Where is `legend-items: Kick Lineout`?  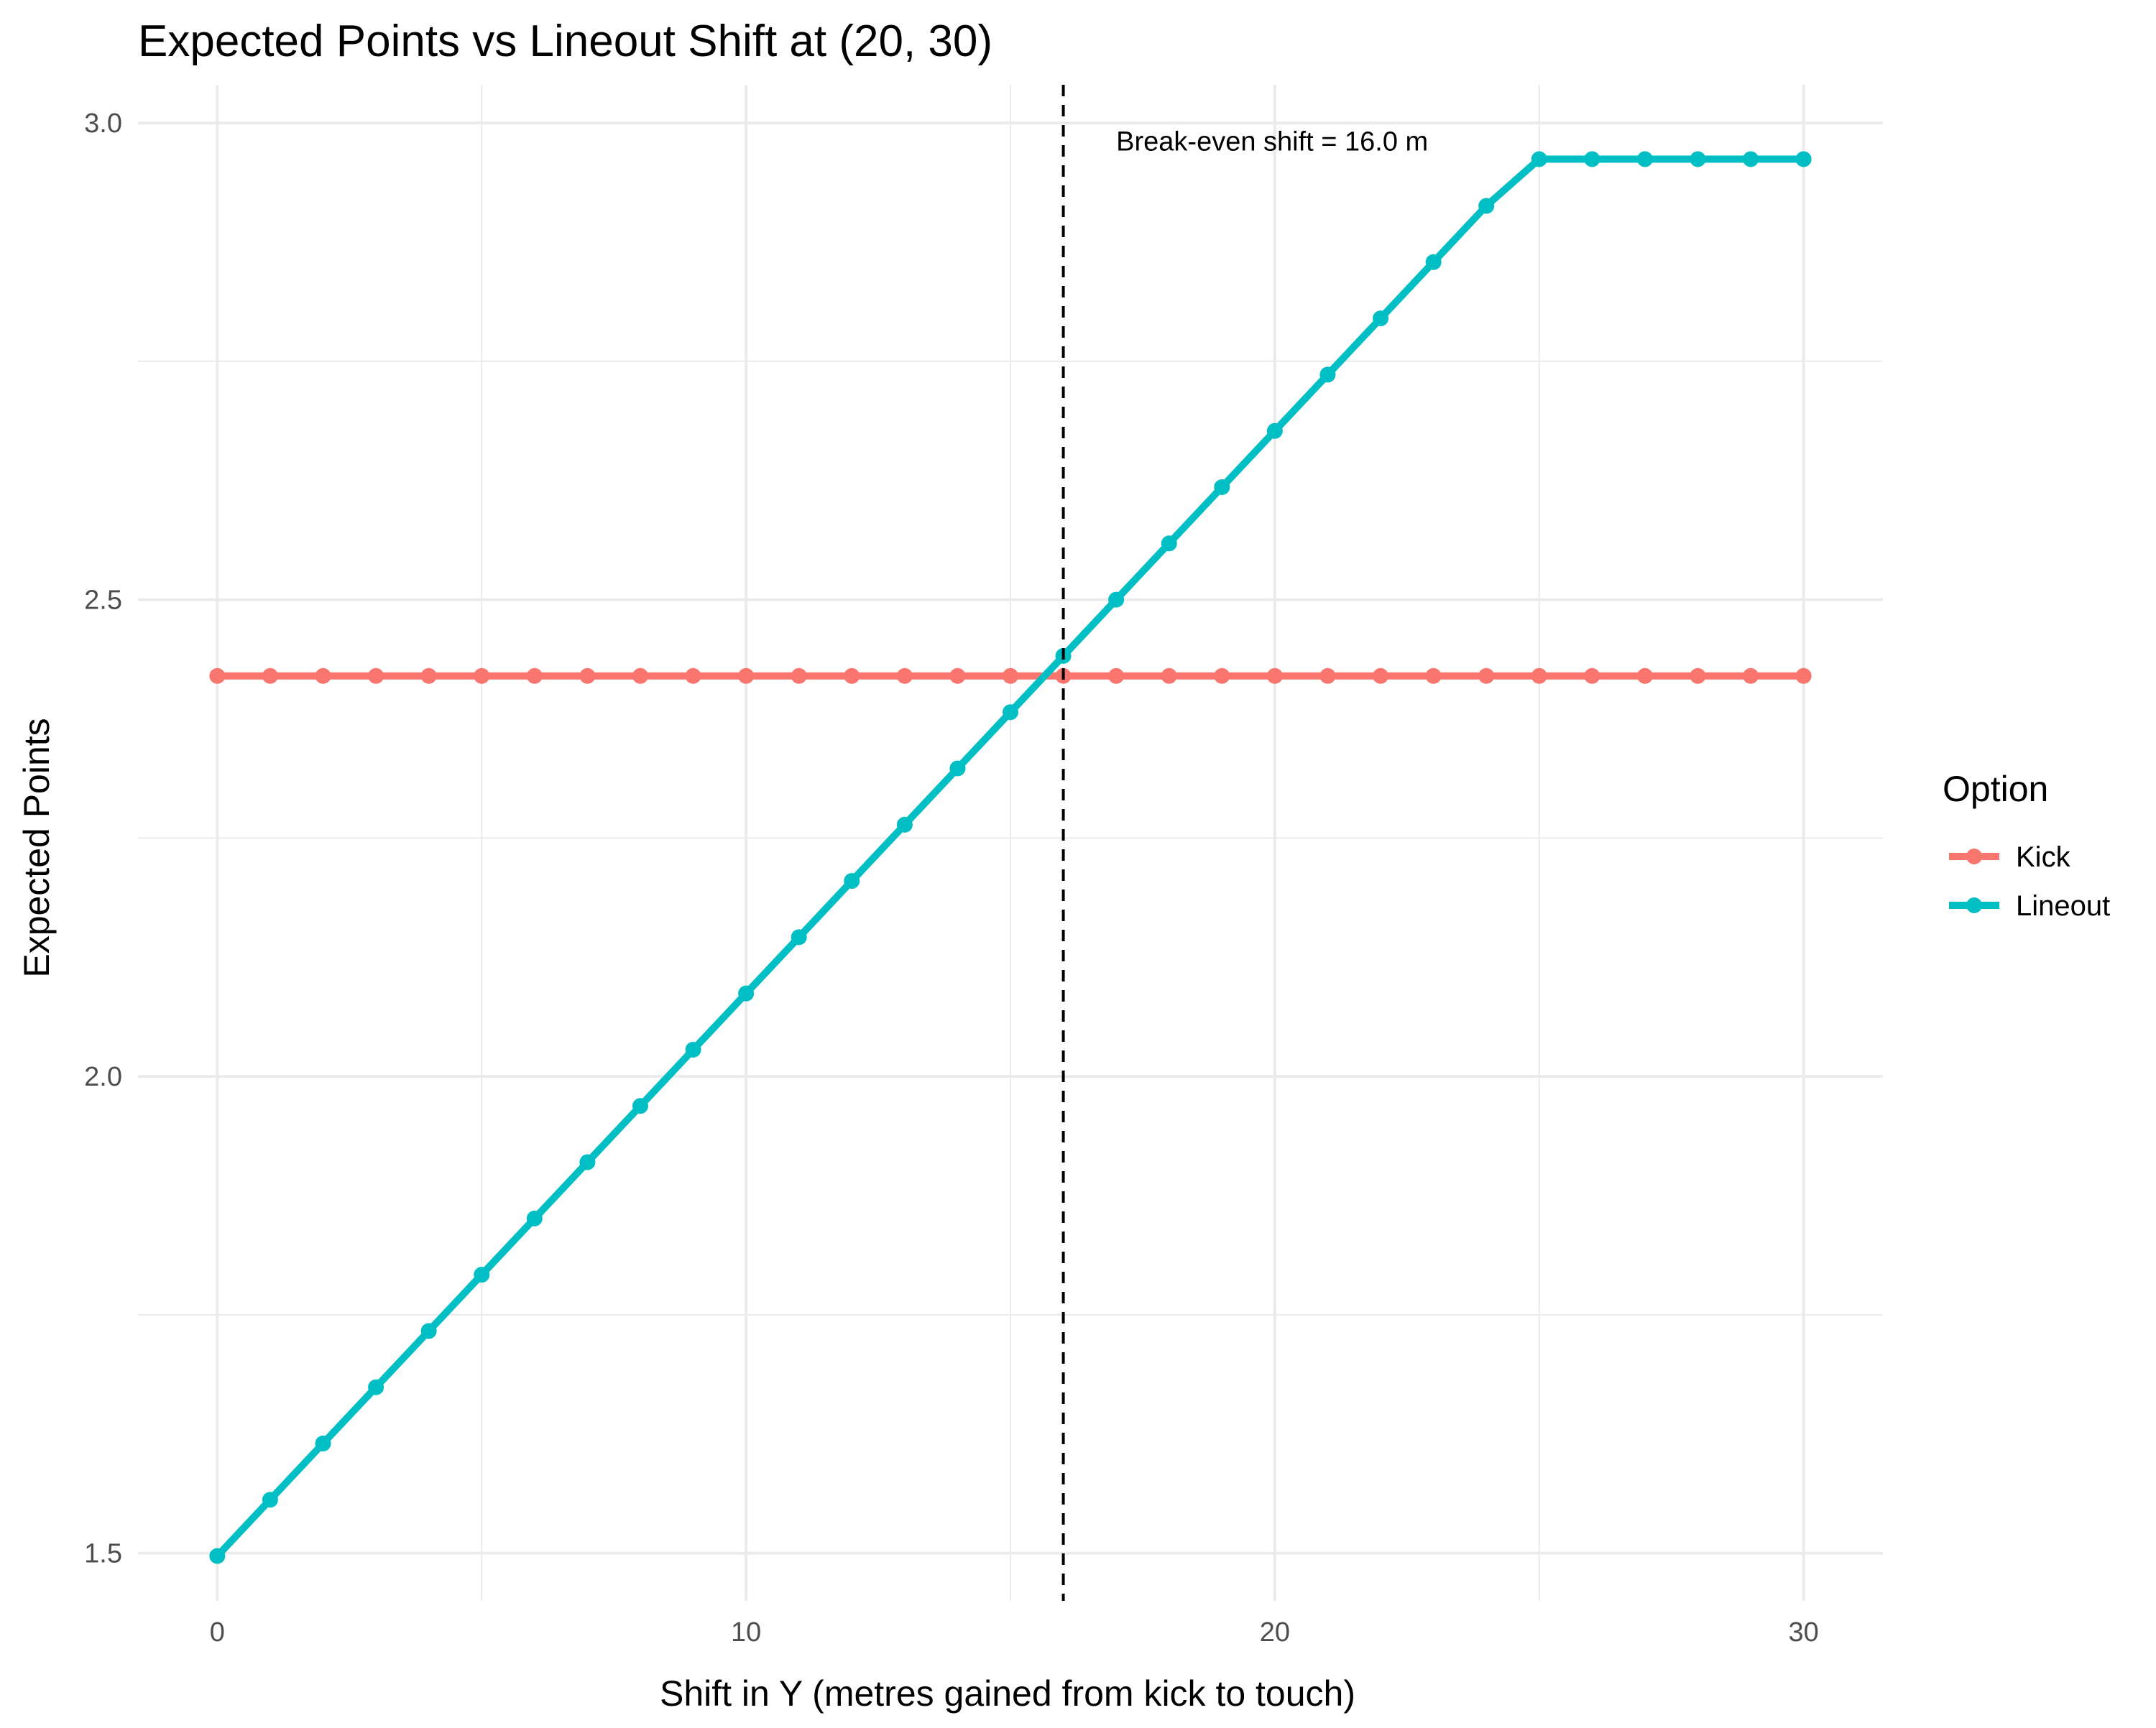 legend-items: Kick Lineout is located at coordinates (2030, 881).